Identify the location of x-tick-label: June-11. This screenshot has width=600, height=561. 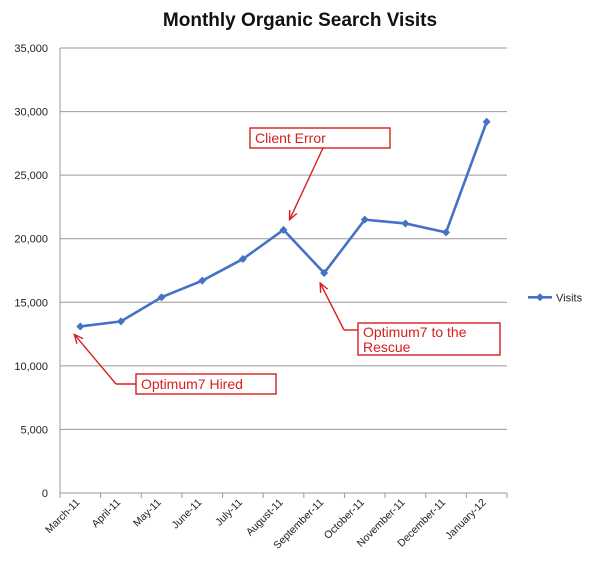
(187, 514).